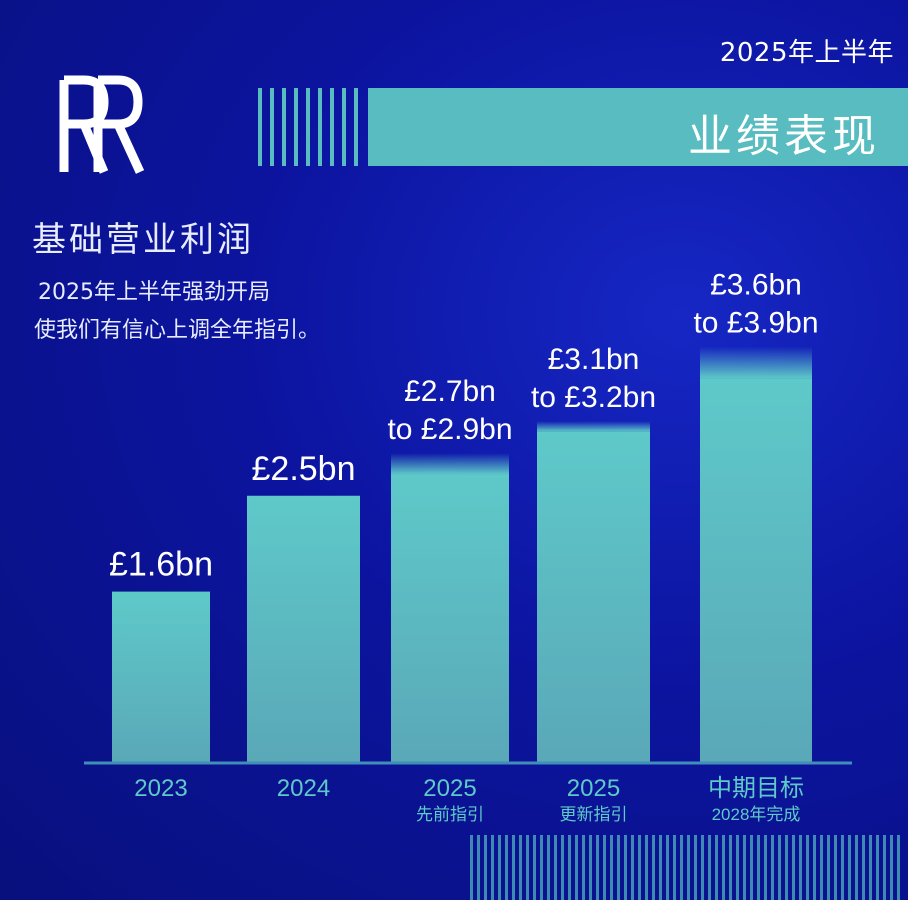 The height and width of the screenshot is (900, 908). I want to click on bar-value-range-label-3: to £2.9bn, so click(449, 429).